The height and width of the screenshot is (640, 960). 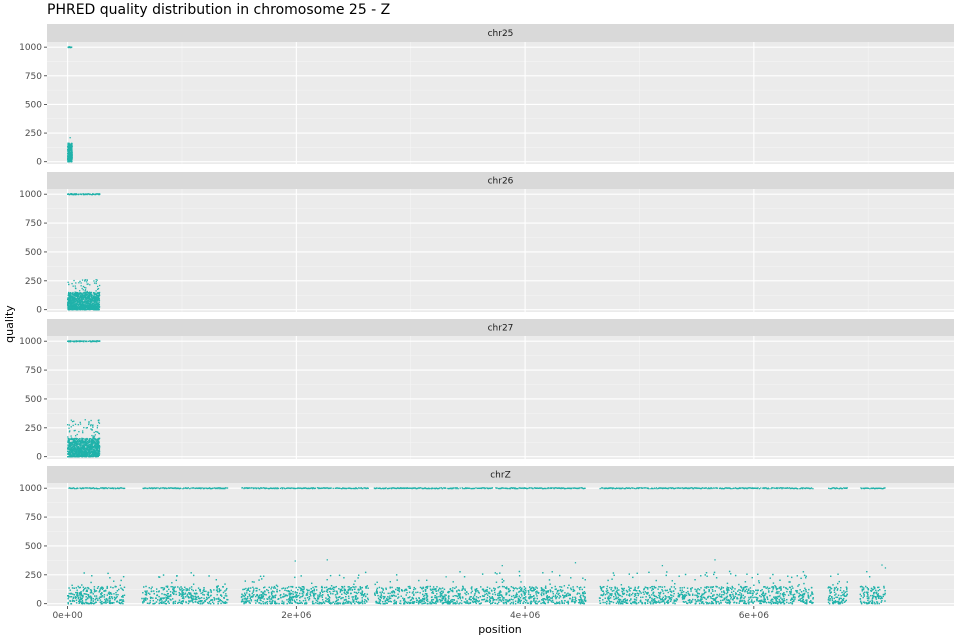 What do you see at coordinates (500, 327) in the screenshot?
I see `facet-strip` at bounding box center [500, 327].